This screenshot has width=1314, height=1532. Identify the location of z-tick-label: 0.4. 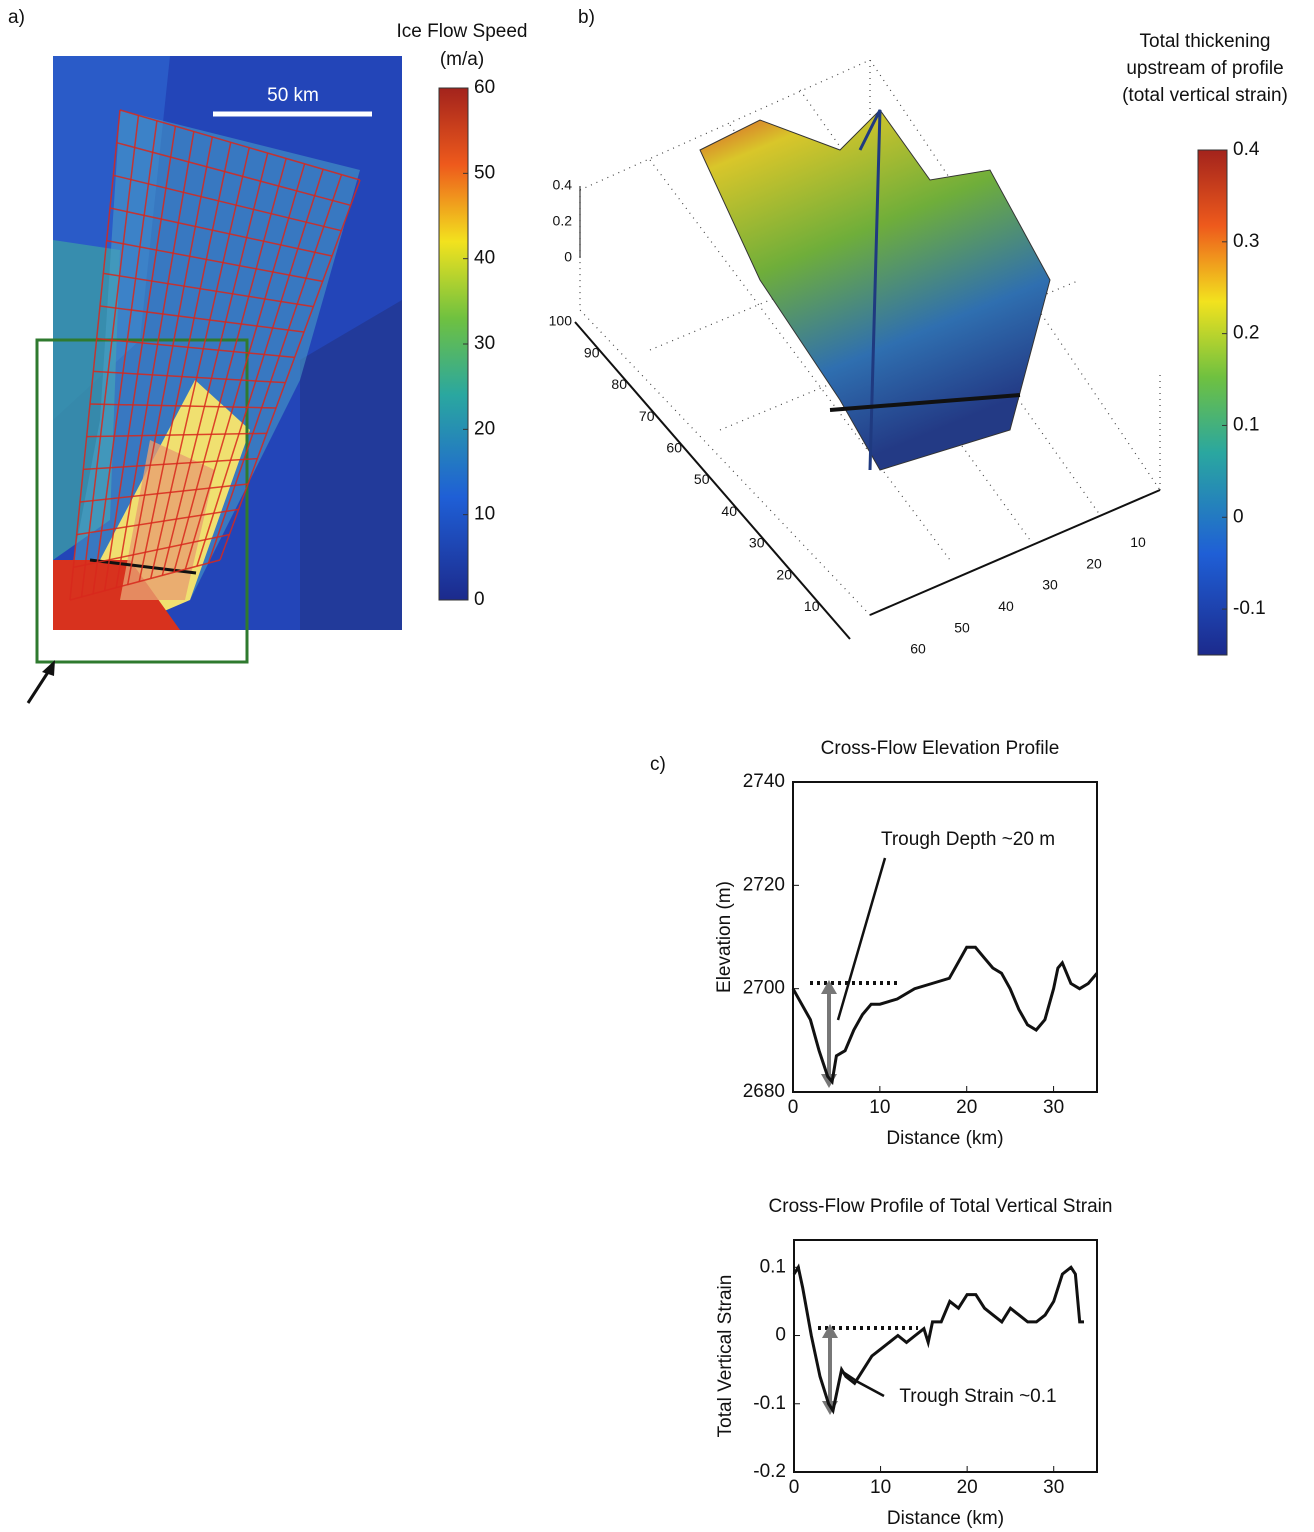
(563, 185).